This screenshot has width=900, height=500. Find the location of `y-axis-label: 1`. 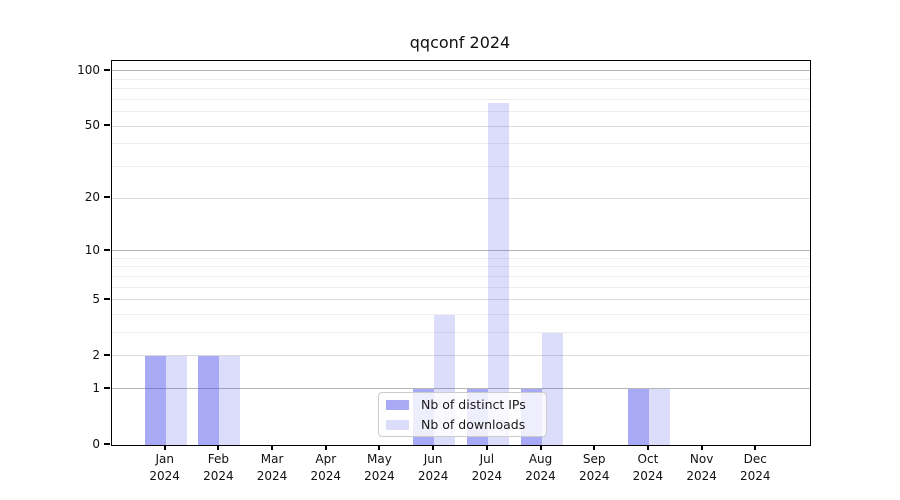

y-axis-label: 1 is located at coordinates (96, 387).